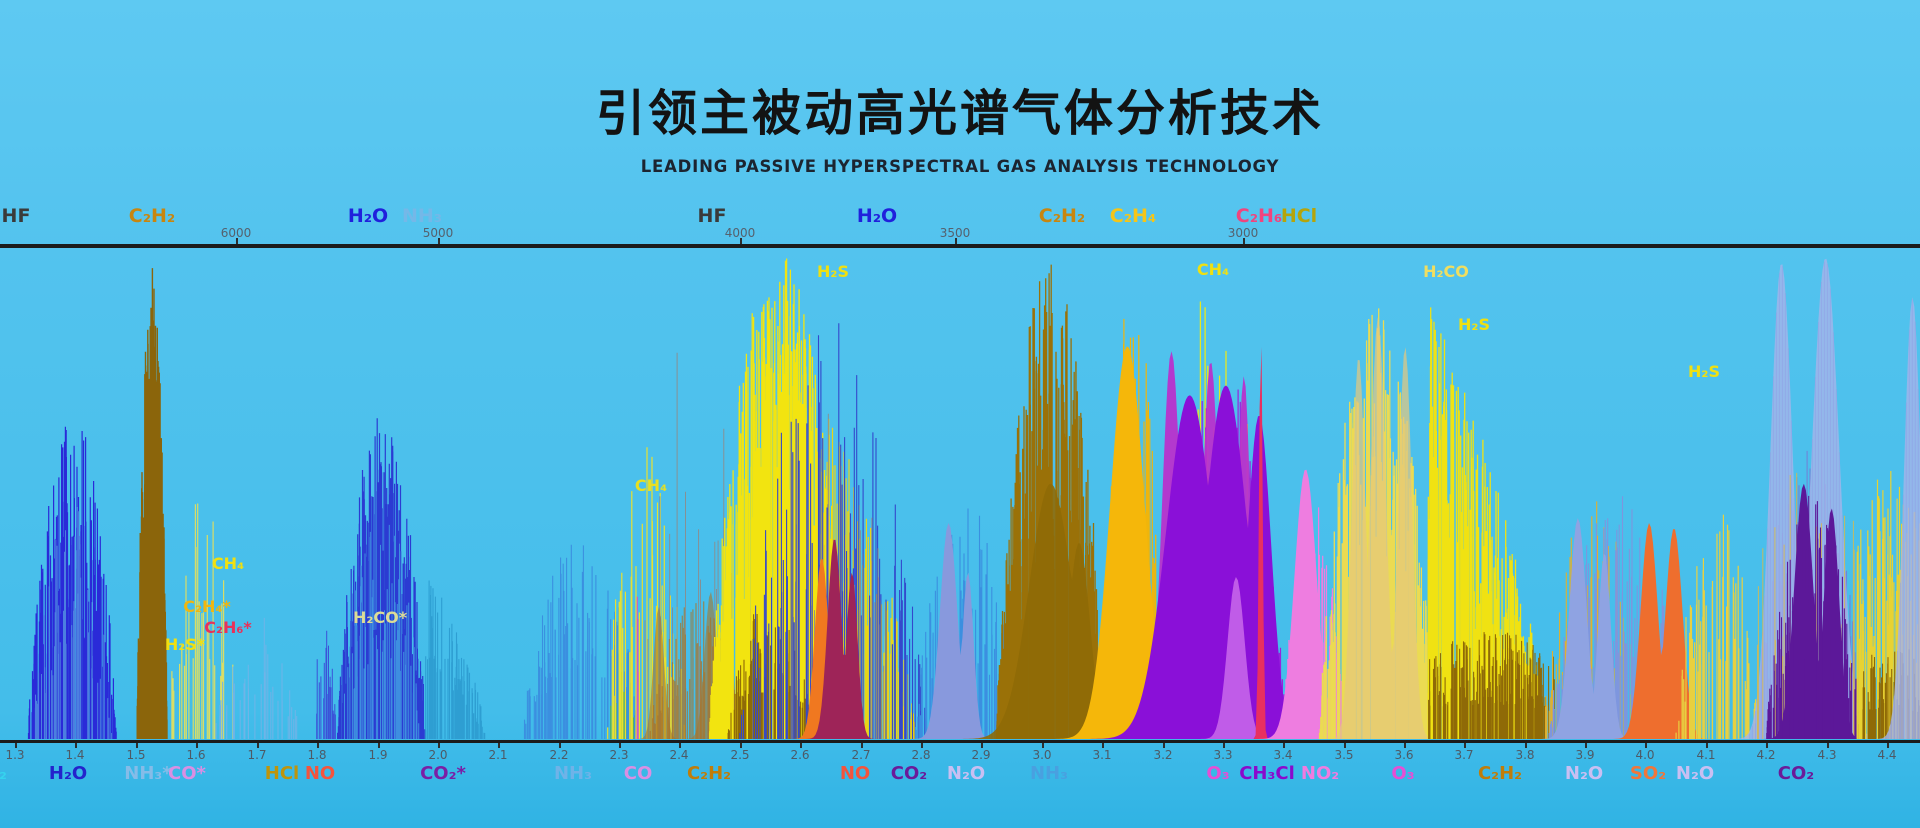 Image resolution: width=1920 pixels, height=828 pixels. Describe the element at coordinates (559, 755) in the screenshot. I see `wavelength-tick-label: 2.2` at that location.